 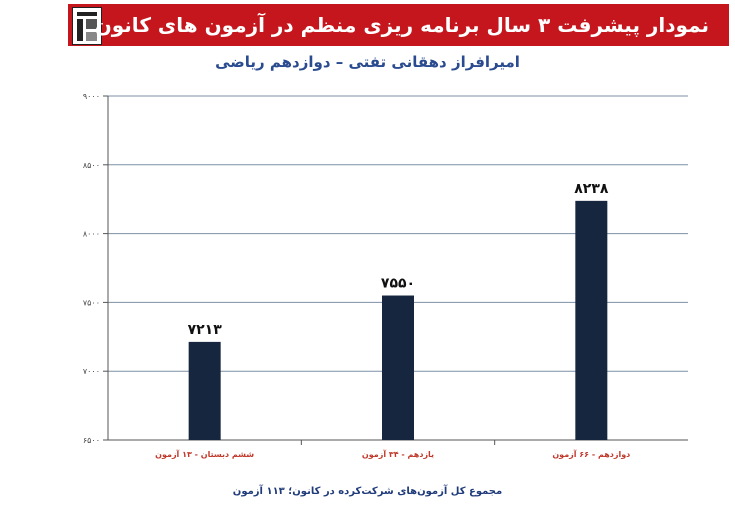 I want to click on category-label: ششم دبستان - ۱۳ آزمون, so click(x=204, y=454).